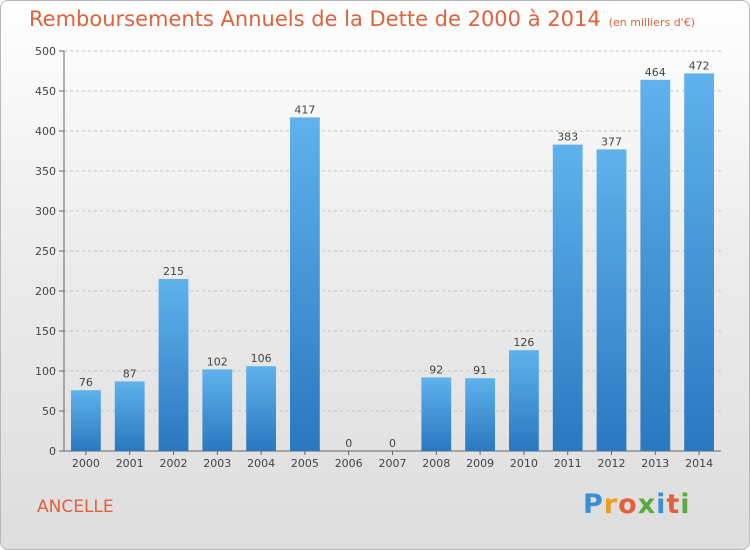  Describe the element at coordinates (217, 463) in the screenshot. I see `x-tick-label: 2003` at that location.